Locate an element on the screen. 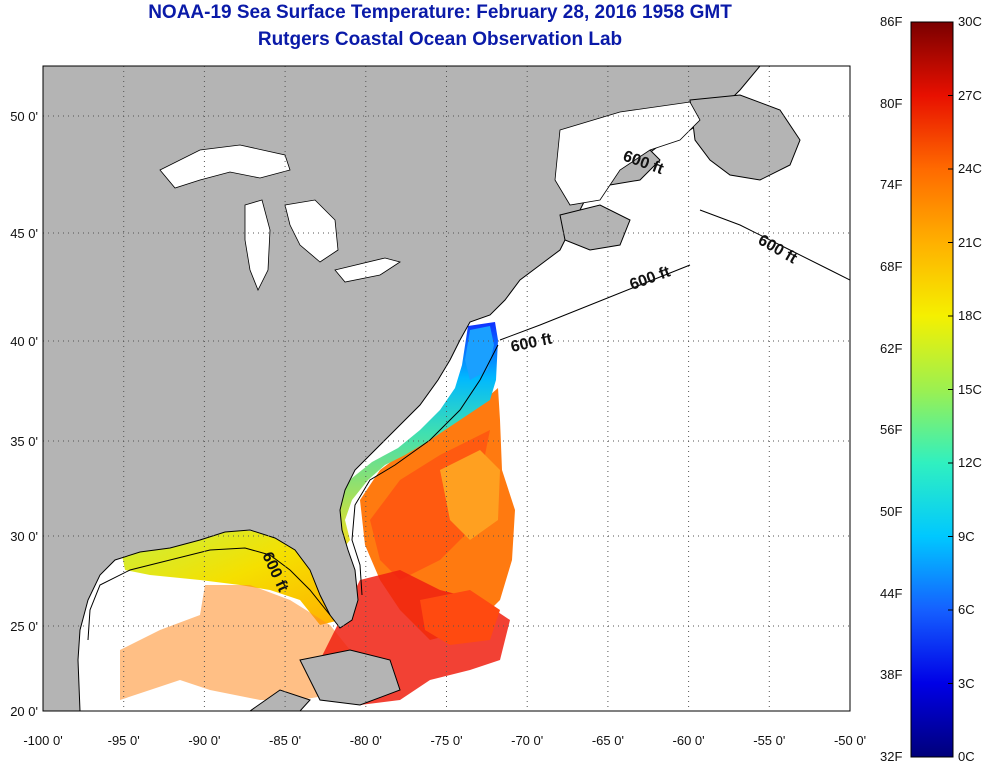  colorbar-c-label: 9C is located at coordinates (966, 536).